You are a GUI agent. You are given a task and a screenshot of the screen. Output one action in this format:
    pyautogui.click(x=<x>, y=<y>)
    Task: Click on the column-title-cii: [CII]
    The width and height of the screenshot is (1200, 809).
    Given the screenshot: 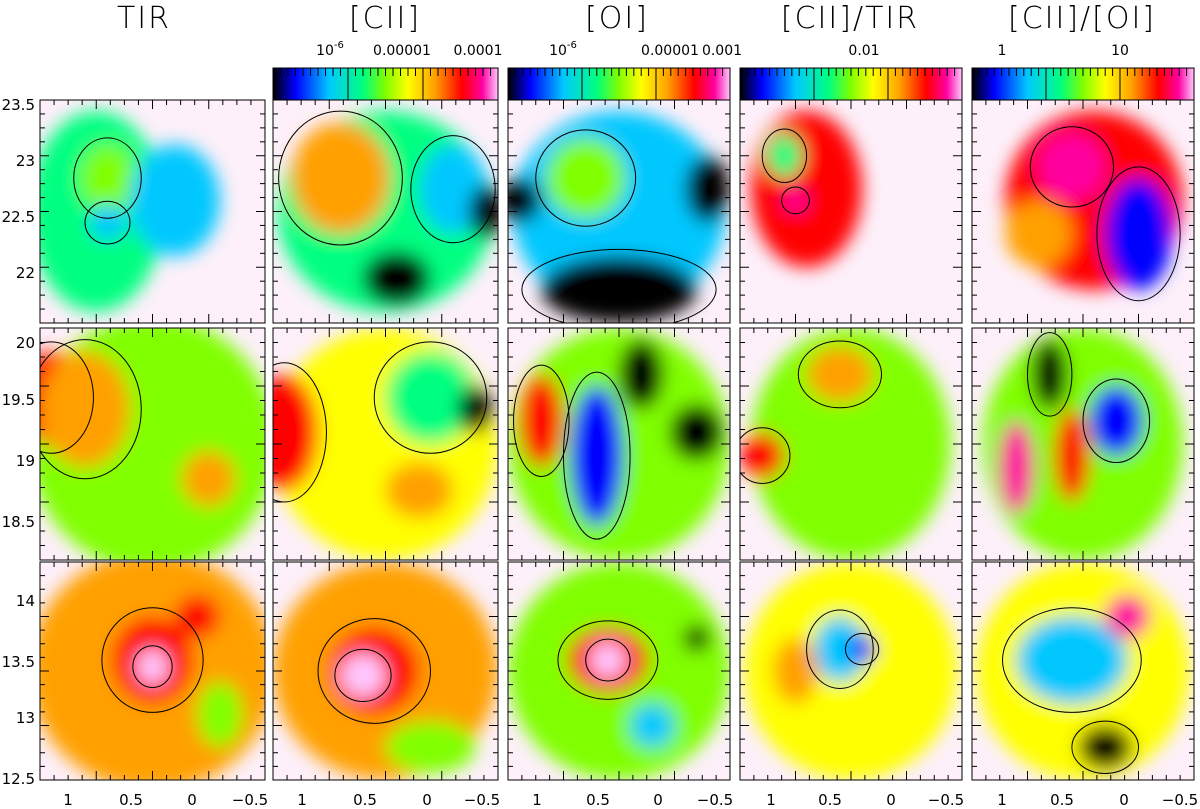 What is the action you would take?
    pyautogui.click(x=385, y=18)
    